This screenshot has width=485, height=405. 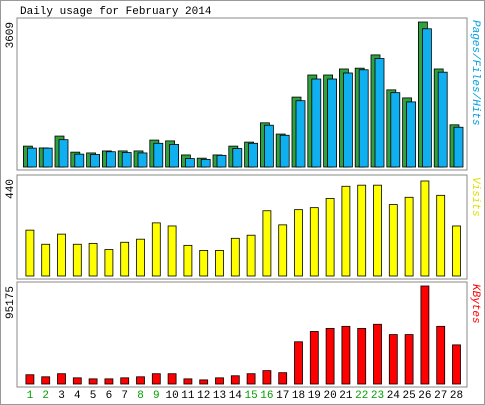 I want to click on x-tick-label: 22, so click(x=361, y=396).